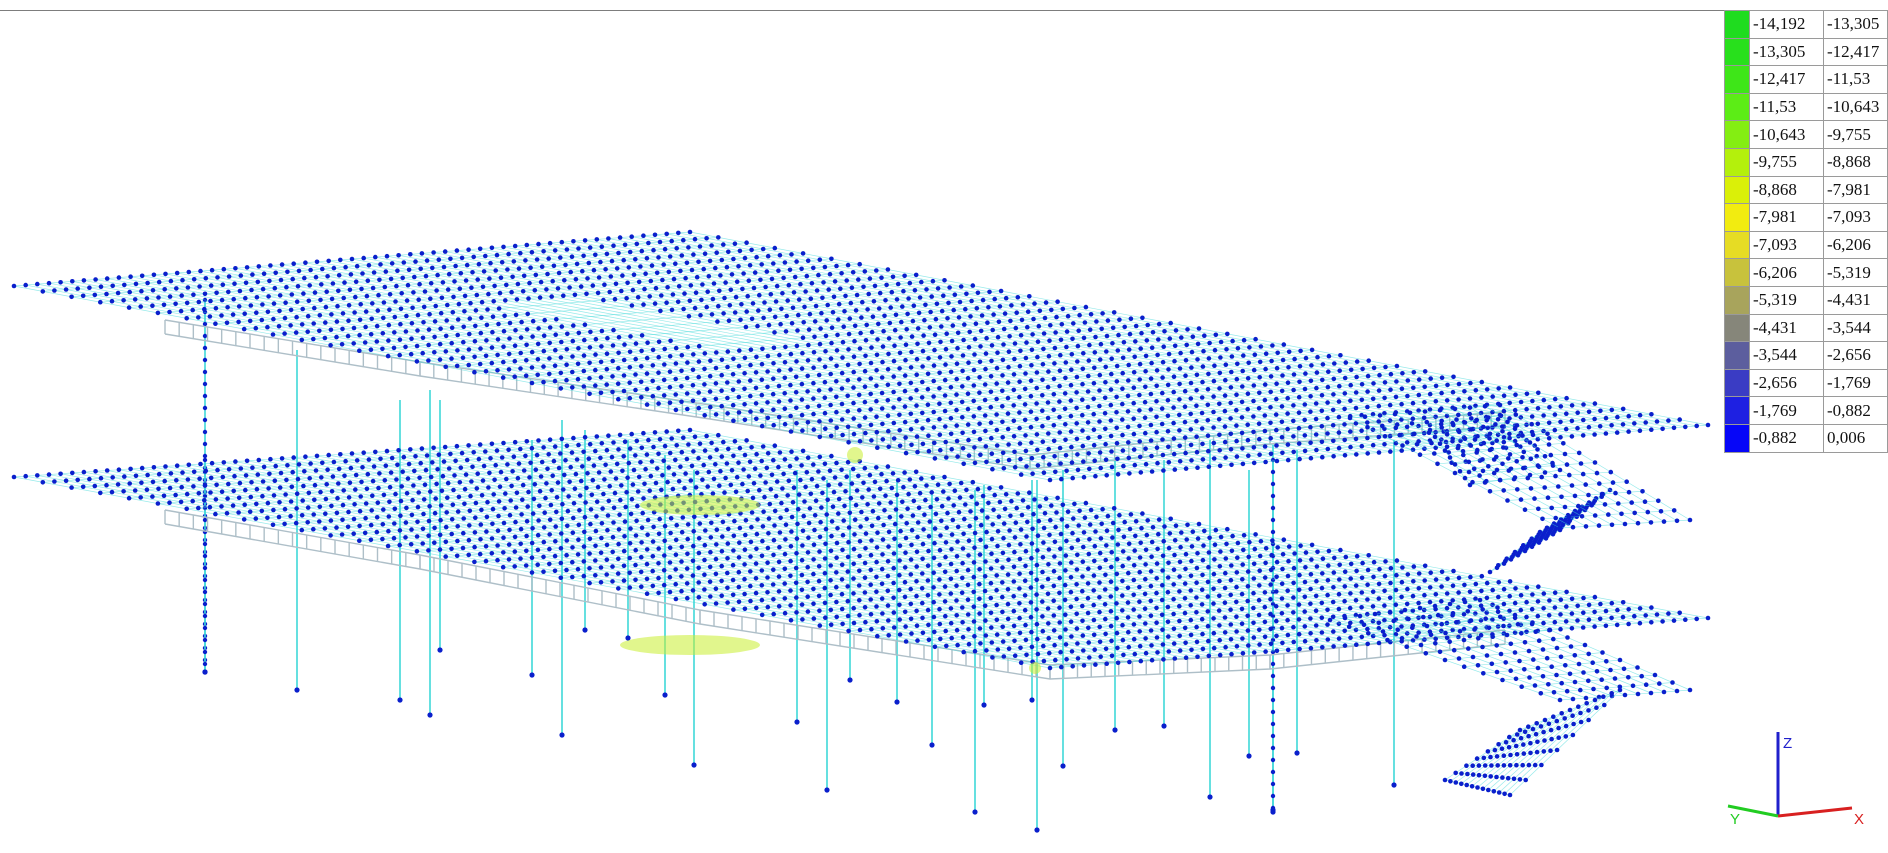  What do you see at coordinates (1786, 52) in the screenshot?
I see `legend-range-from: -13,305` at bounding box center [1786, 52].